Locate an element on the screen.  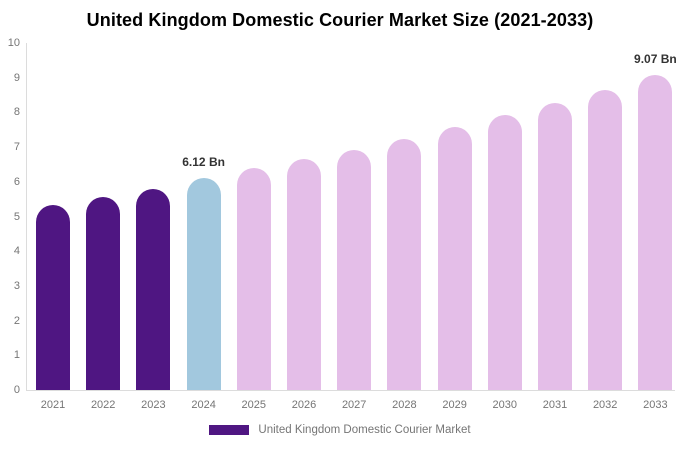
bar-2033 is located at coordinates (655, 232).